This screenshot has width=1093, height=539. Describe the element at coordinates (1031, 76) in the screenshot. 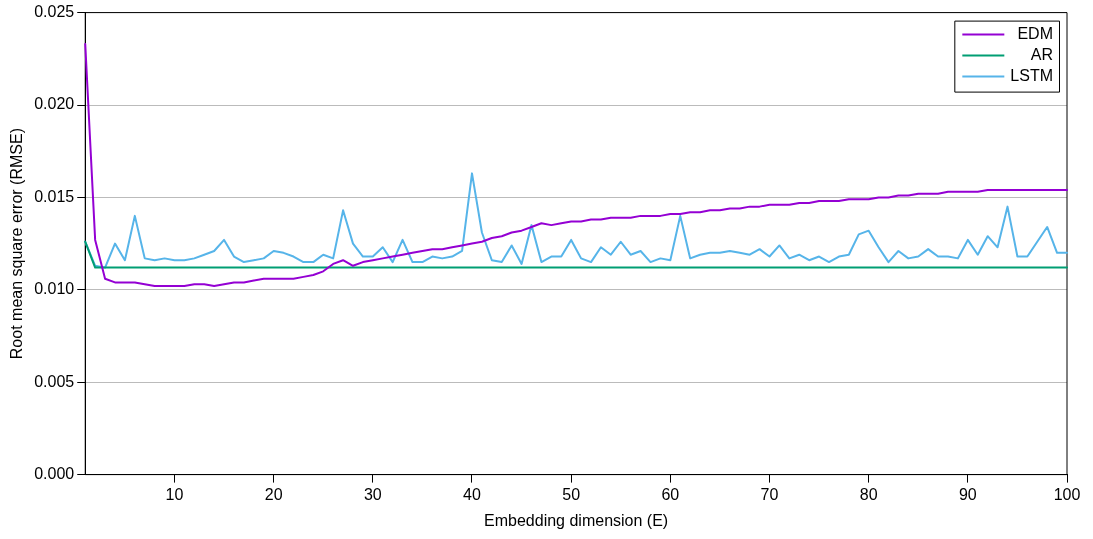

I see `legend-label: LSTM` at that location.